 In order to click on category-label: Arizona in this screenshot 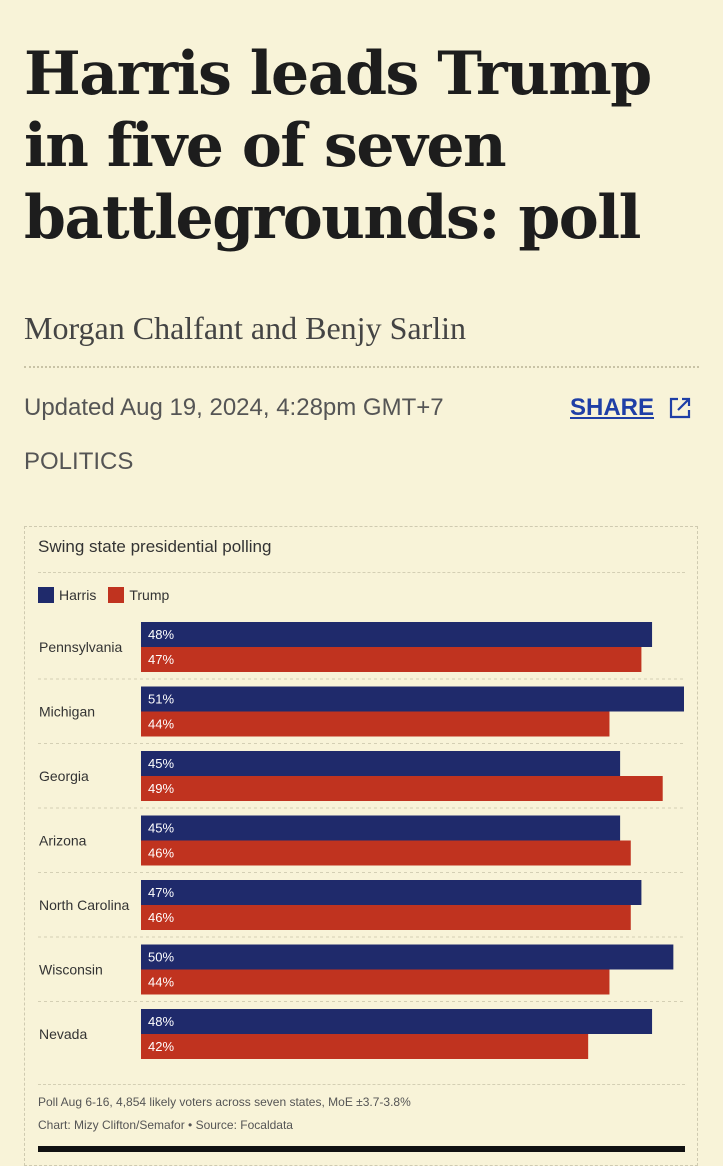, I will do `click(63, 841)`.